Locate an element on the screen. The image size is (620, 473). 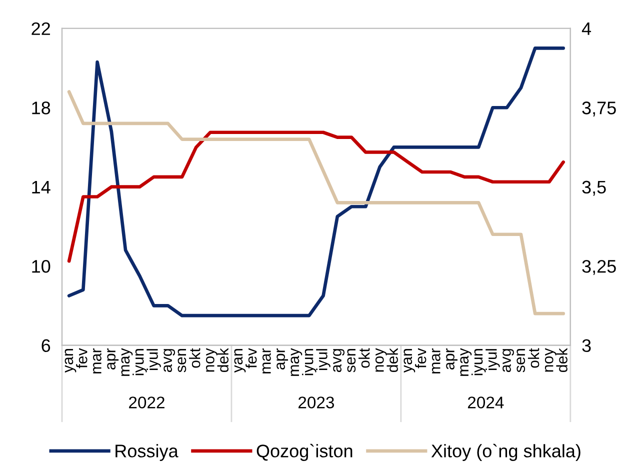
y-tick-label: 22 is located at coordinates (41, 28).